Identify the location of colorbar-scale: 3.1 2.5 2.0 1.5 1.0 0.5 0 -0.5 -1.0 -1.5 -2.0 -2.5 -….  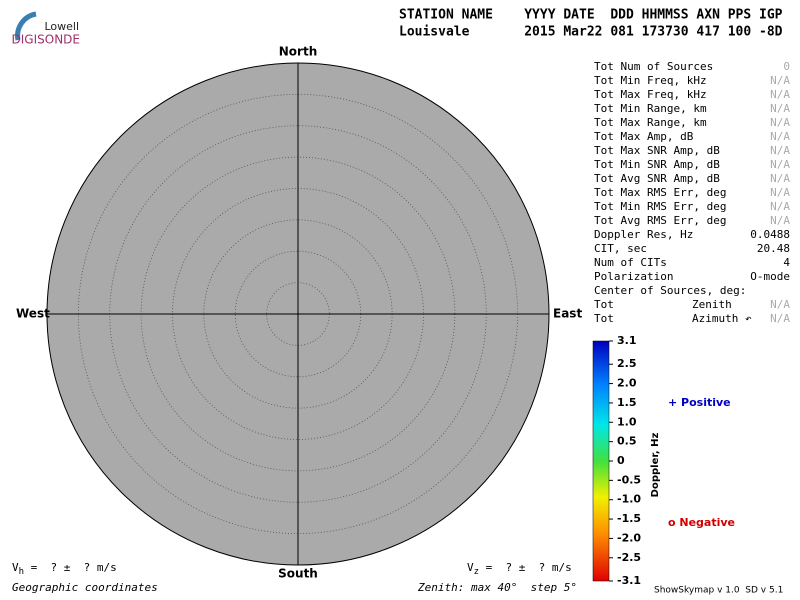
(625, 460).